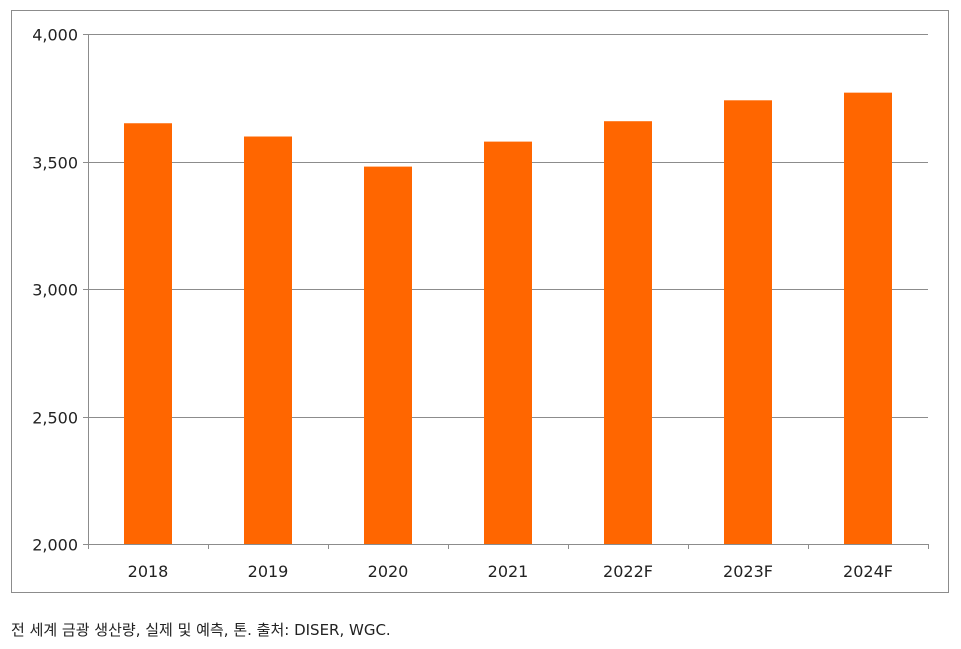 This screenshot has width=961, height=649. What do you see at coordinates (55, 545) in the screenshot?
I see `y-tick-label: 2,000` at bounding box center [55, 545].